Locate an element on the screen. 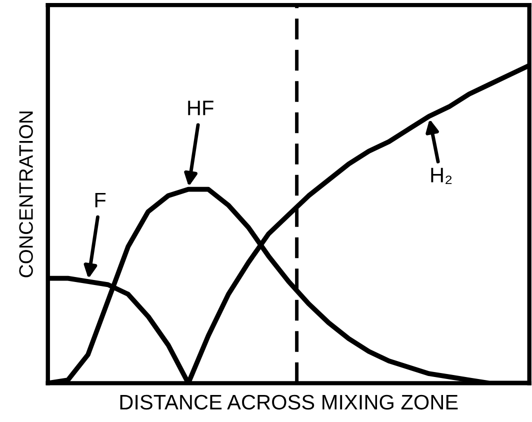  y-axis-title: CONCENTRATION is located at coordinates (26, 195).